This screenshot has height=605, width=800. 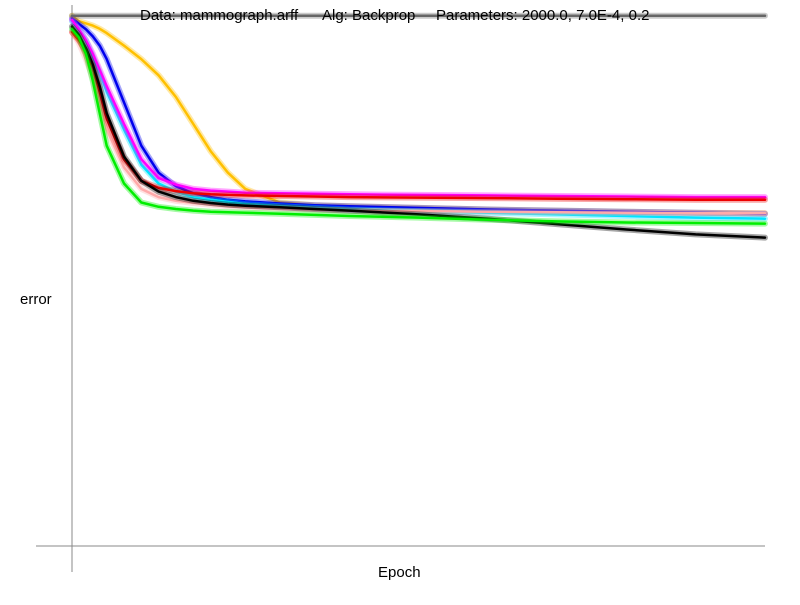 What do you see at coordinates (368, 15) in the screenshot?
I see `header-alg-label: Alg: Backprop` at bounding box center [368, 15].